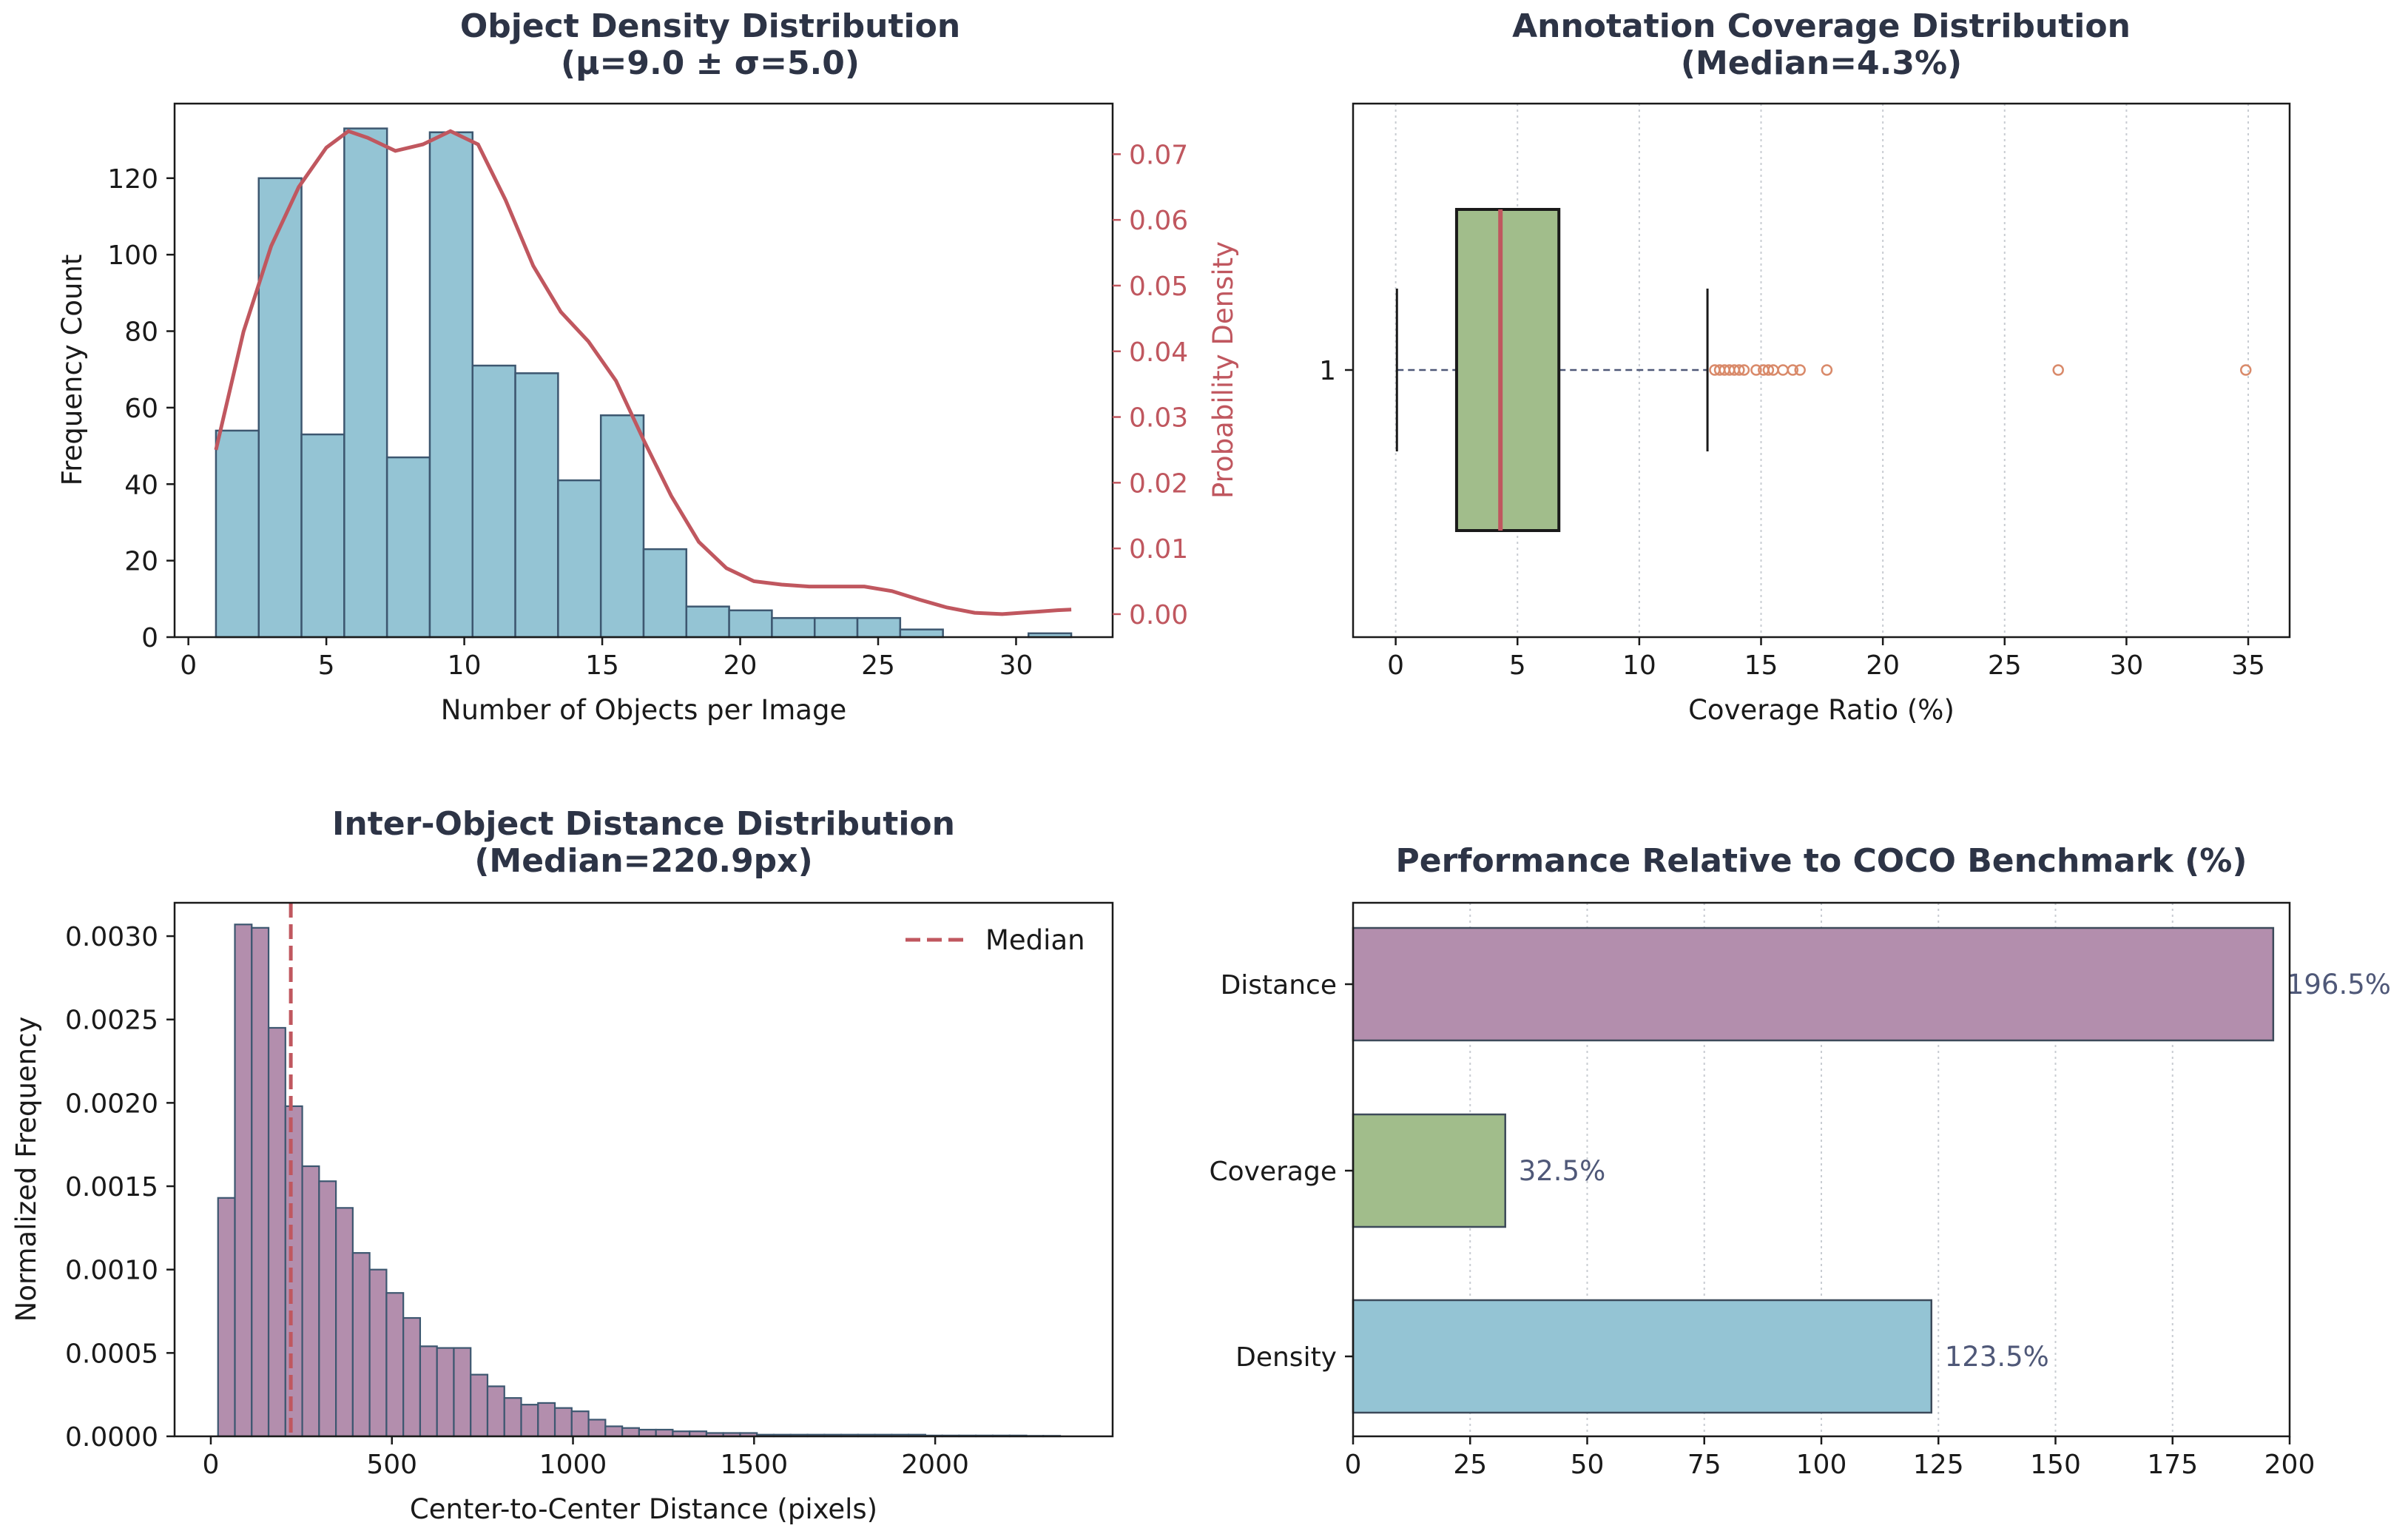  What do you see at coordinates (1821, 63) in the screenshot?
I see `coverage-title-line2: (Median=4.3%)` at bounding box center [1821, 63].